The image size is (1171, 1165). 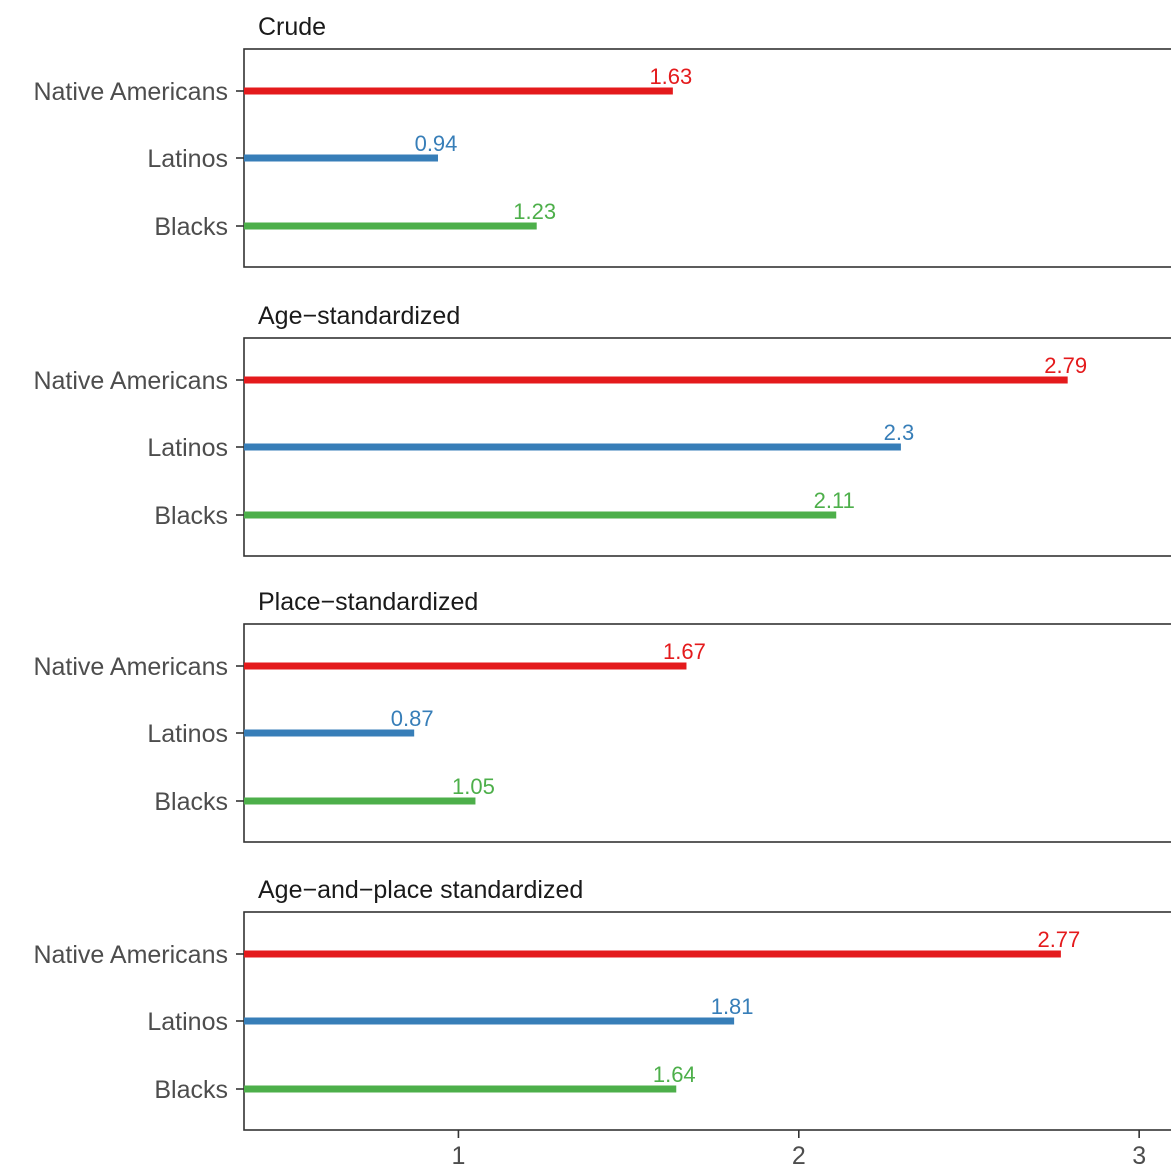 I want to click on panel-3-bar-latinos, so click(x=329, y=733).